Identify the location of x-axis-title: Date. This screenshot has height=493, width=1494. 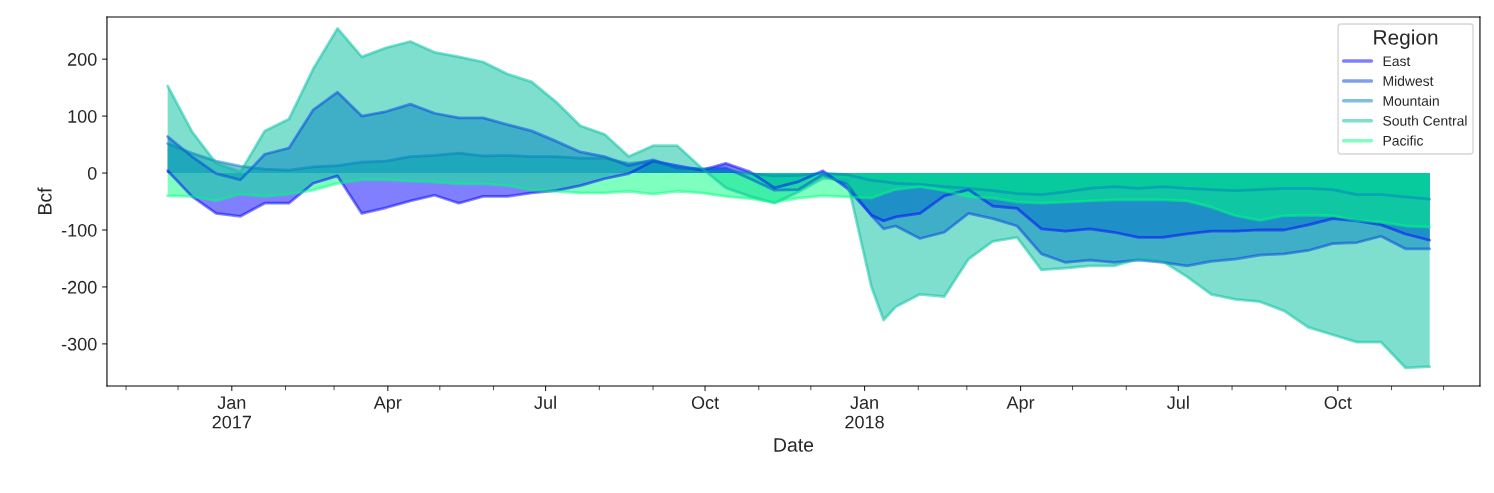
(794, 445).